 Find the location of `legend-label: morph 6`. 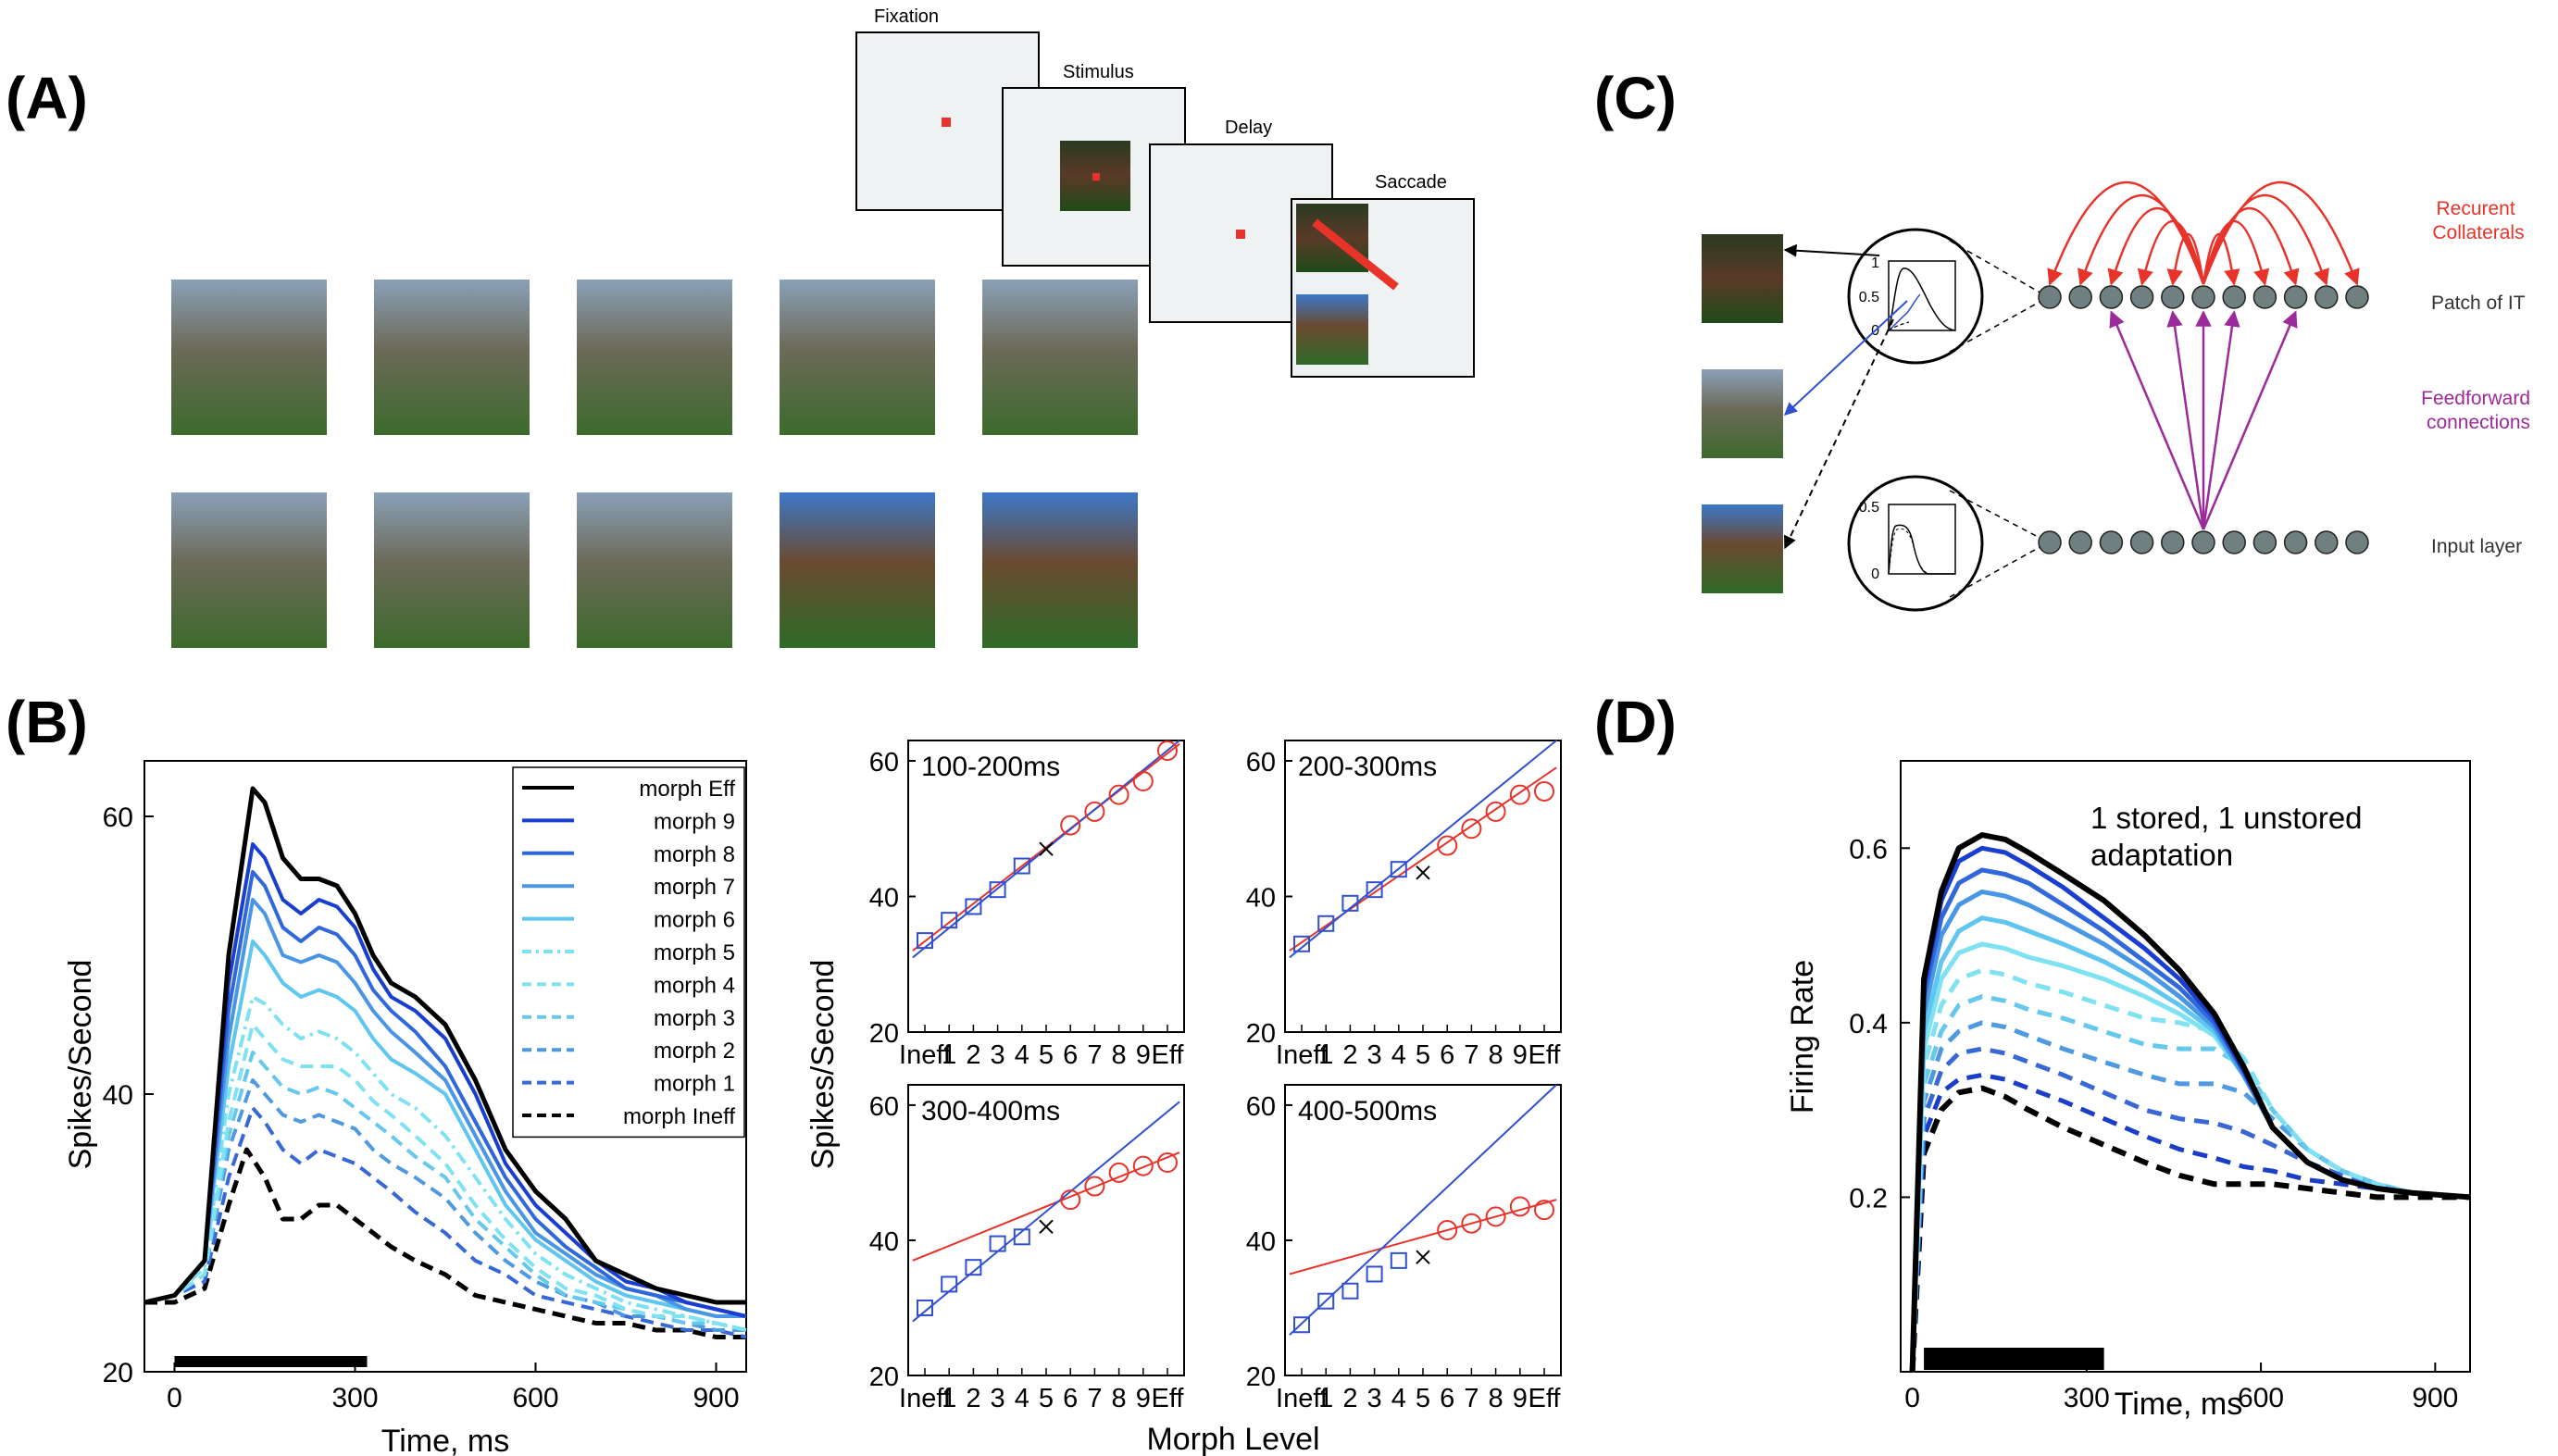

legend-label: morph 6 is located at coordinates (694, 920).